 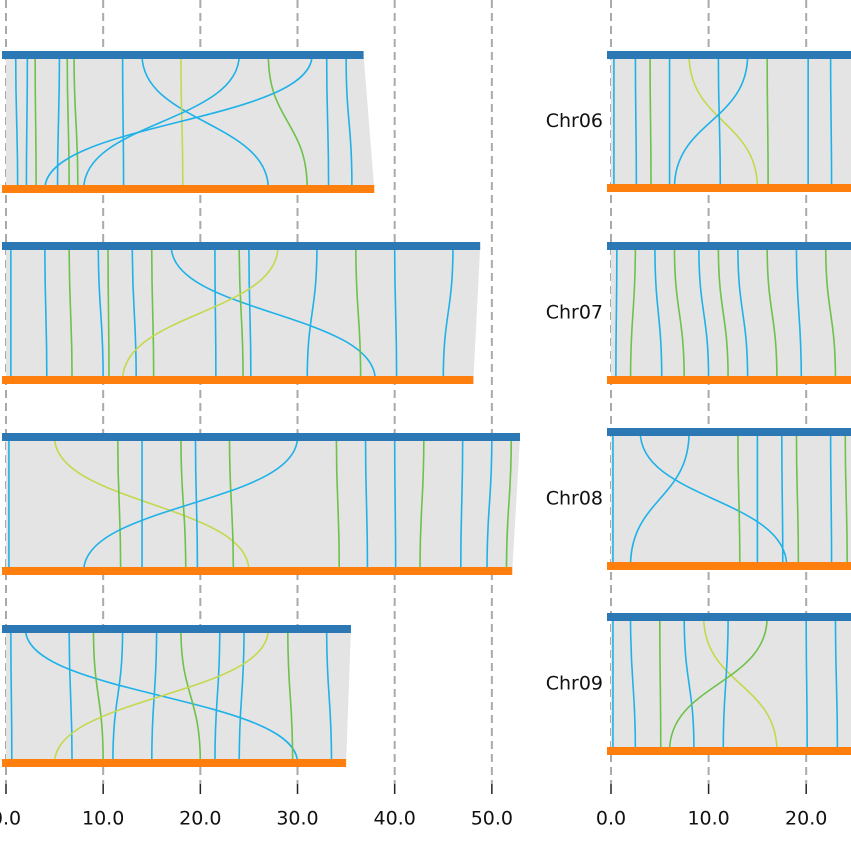 What do you see at coordinates (574, 313) in the screenshot?
I see `chromosome-label: Chr07` at bounding box center [574, 313].